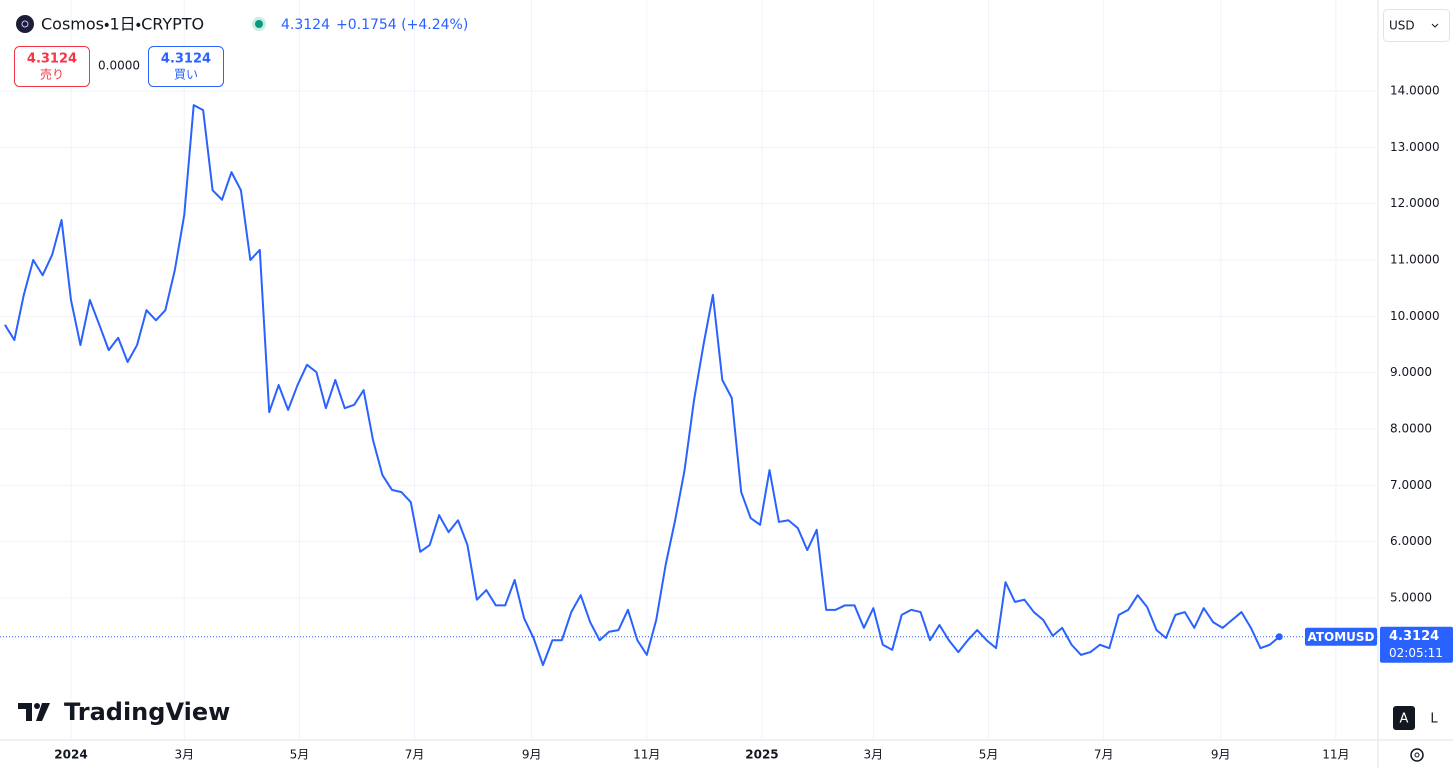  I want to click on price-badge-countdown: 02:05:11, so click(1416, 653).